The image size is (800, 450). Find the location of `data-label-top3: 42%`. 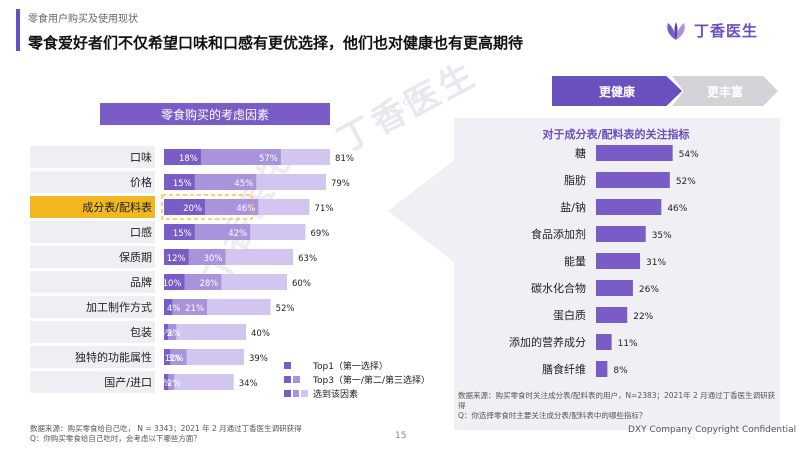

data-label-top3: 42% is located at coordinates (237, 234).